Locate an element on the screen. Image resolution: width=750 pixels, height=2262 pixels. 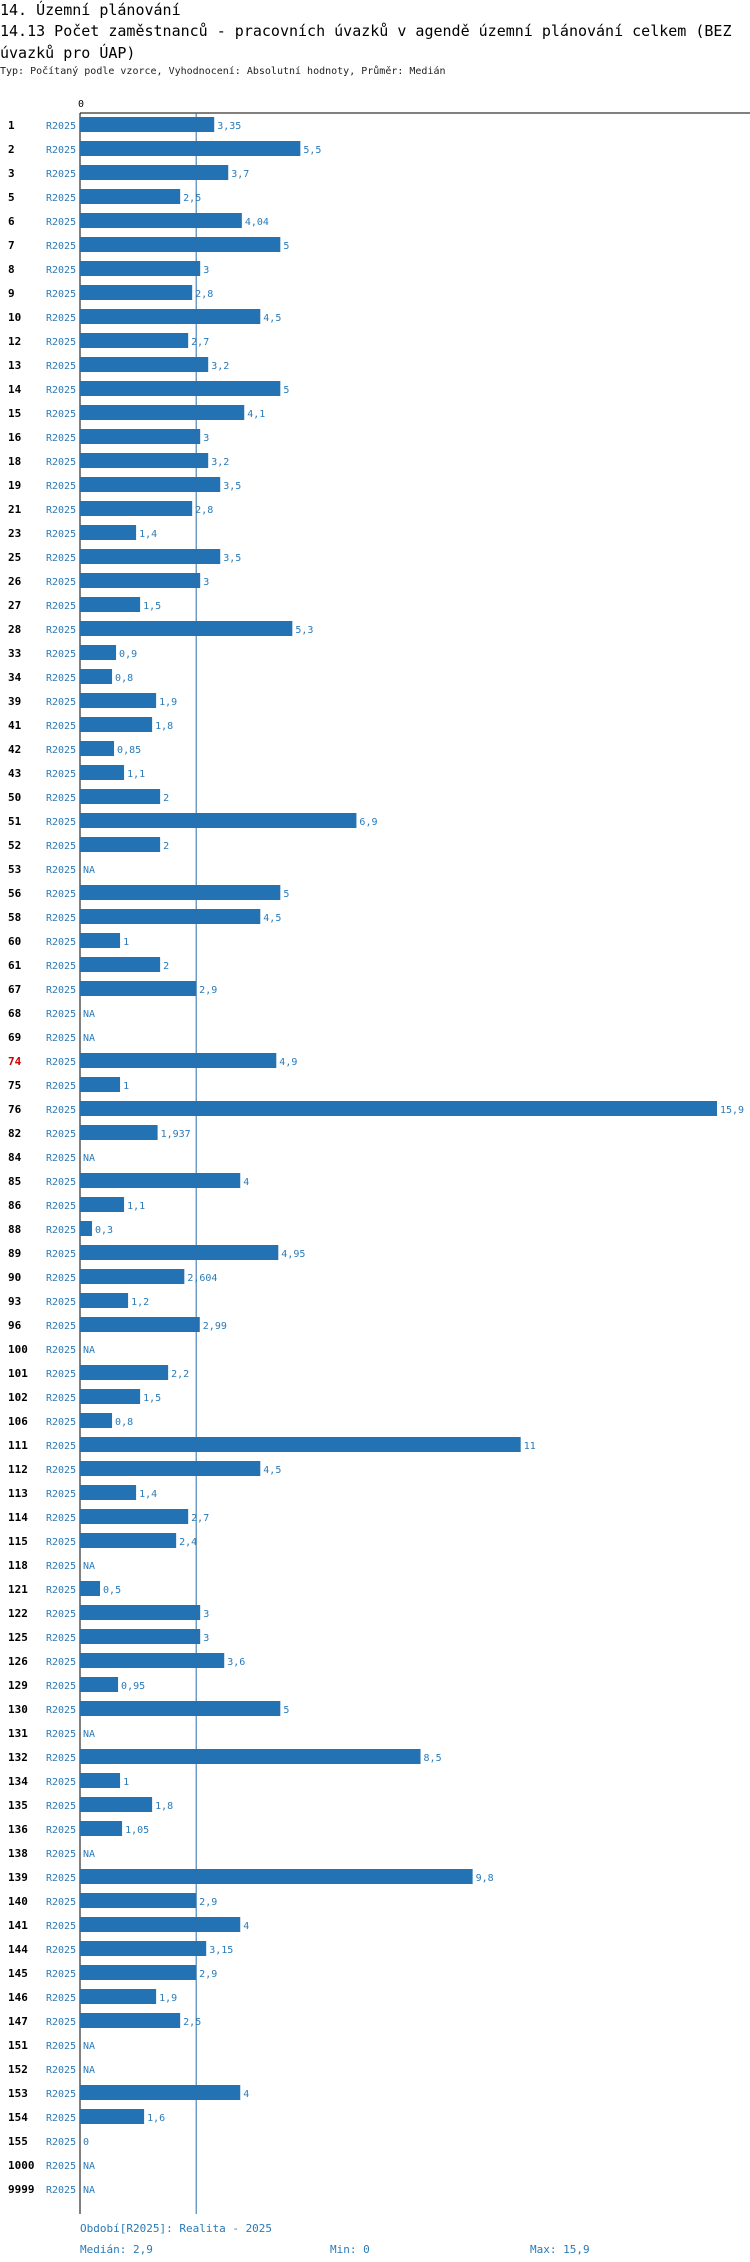
data-label: 3,6 is located at coordinates (236, 1662).